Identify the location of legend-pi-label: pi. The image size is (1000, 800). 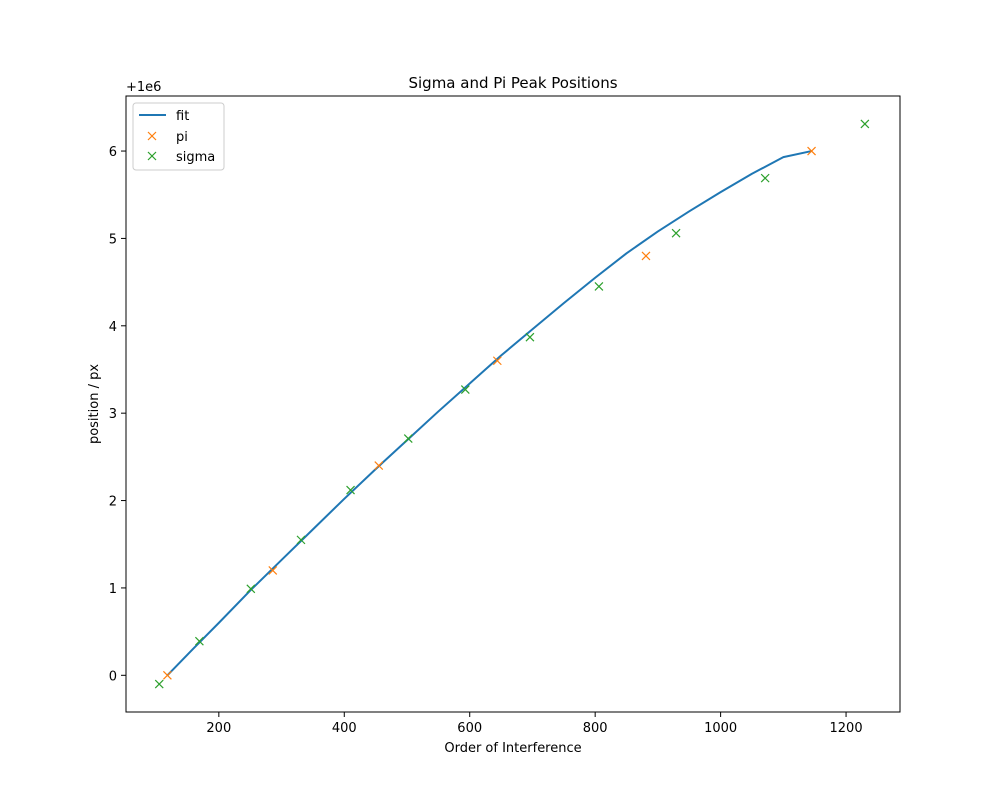
(182, 137).